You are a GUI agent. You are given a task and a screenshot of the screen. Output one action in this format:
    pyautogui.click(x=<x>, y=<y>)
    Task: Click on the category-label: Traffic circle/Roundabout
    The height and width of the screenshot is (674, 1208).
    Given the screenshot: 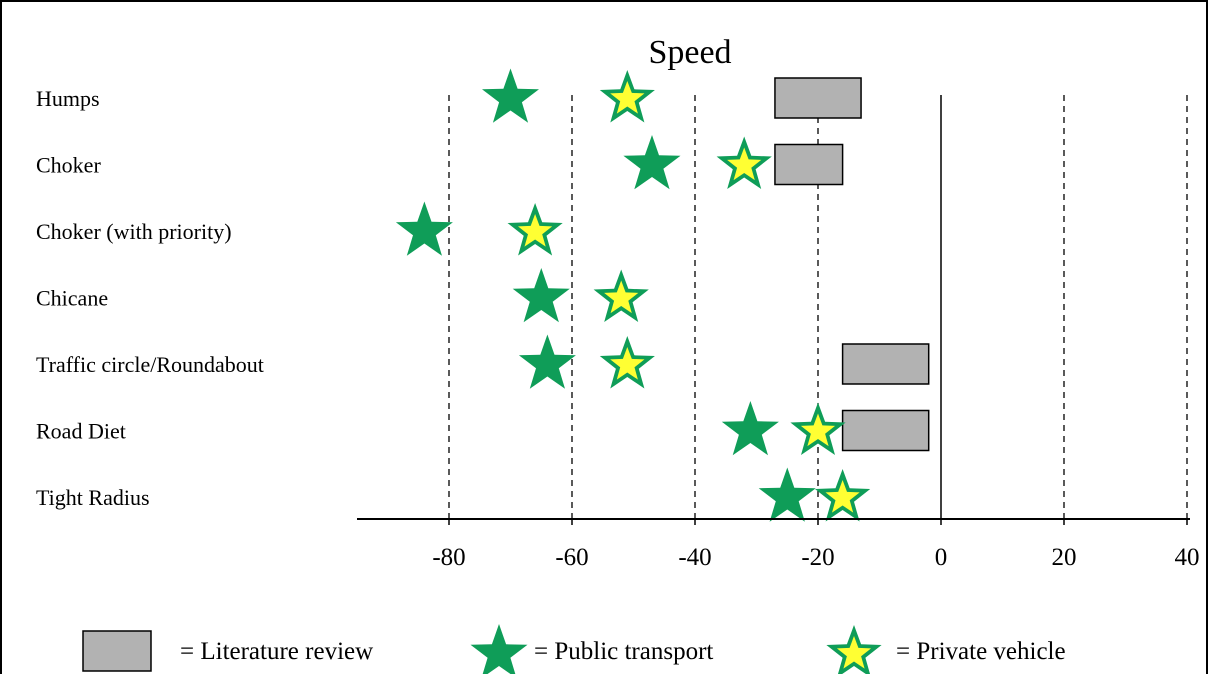 What is the action you would take?
    pyautogui.click(x=150, y=364)
    